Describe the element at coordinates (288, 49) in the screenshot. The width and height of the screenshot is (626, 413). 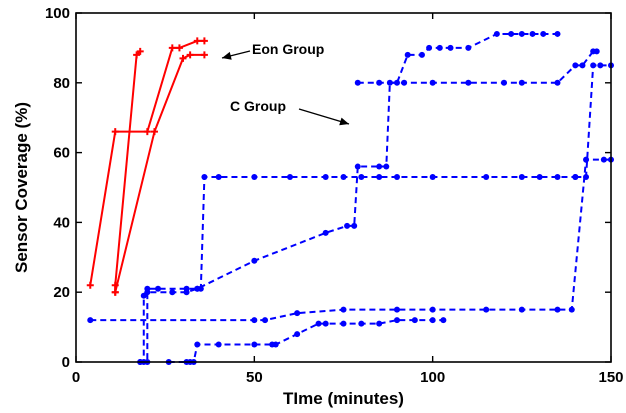
I see `eon-group-annotation: Eon Group` at that location.